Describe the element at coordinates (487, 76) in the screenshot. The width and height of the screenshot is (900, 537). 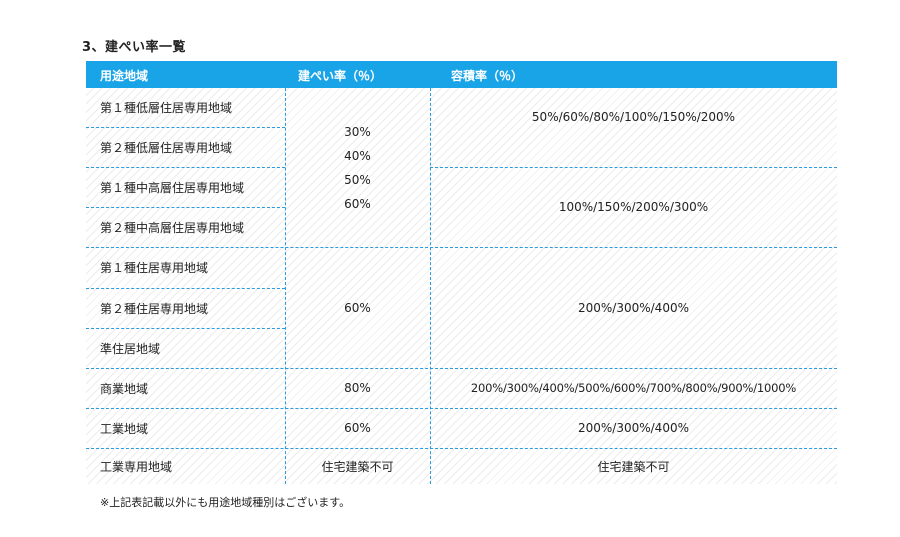
I see `header-far: 容積率（％）` at that location.